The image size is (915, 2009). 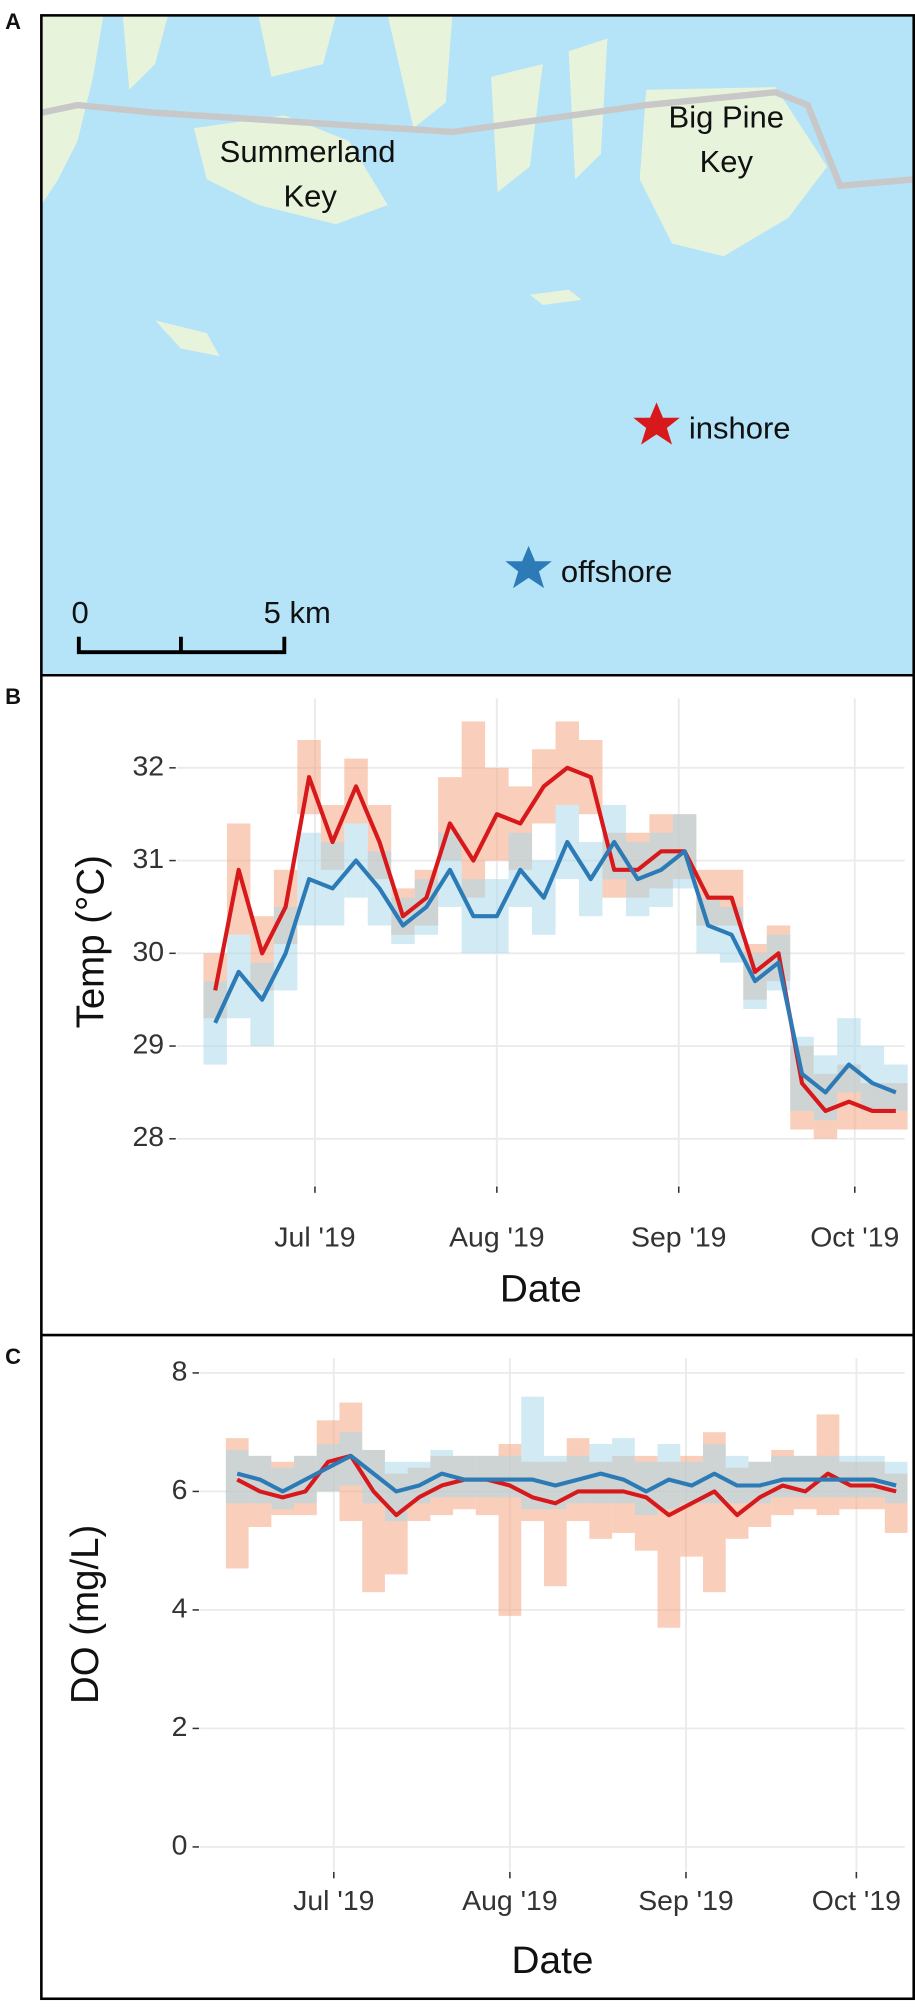 What do you see at coordinates (616, 571) in the screenshot?
I see `site-label: offshore` at bounding box center [616, 571].